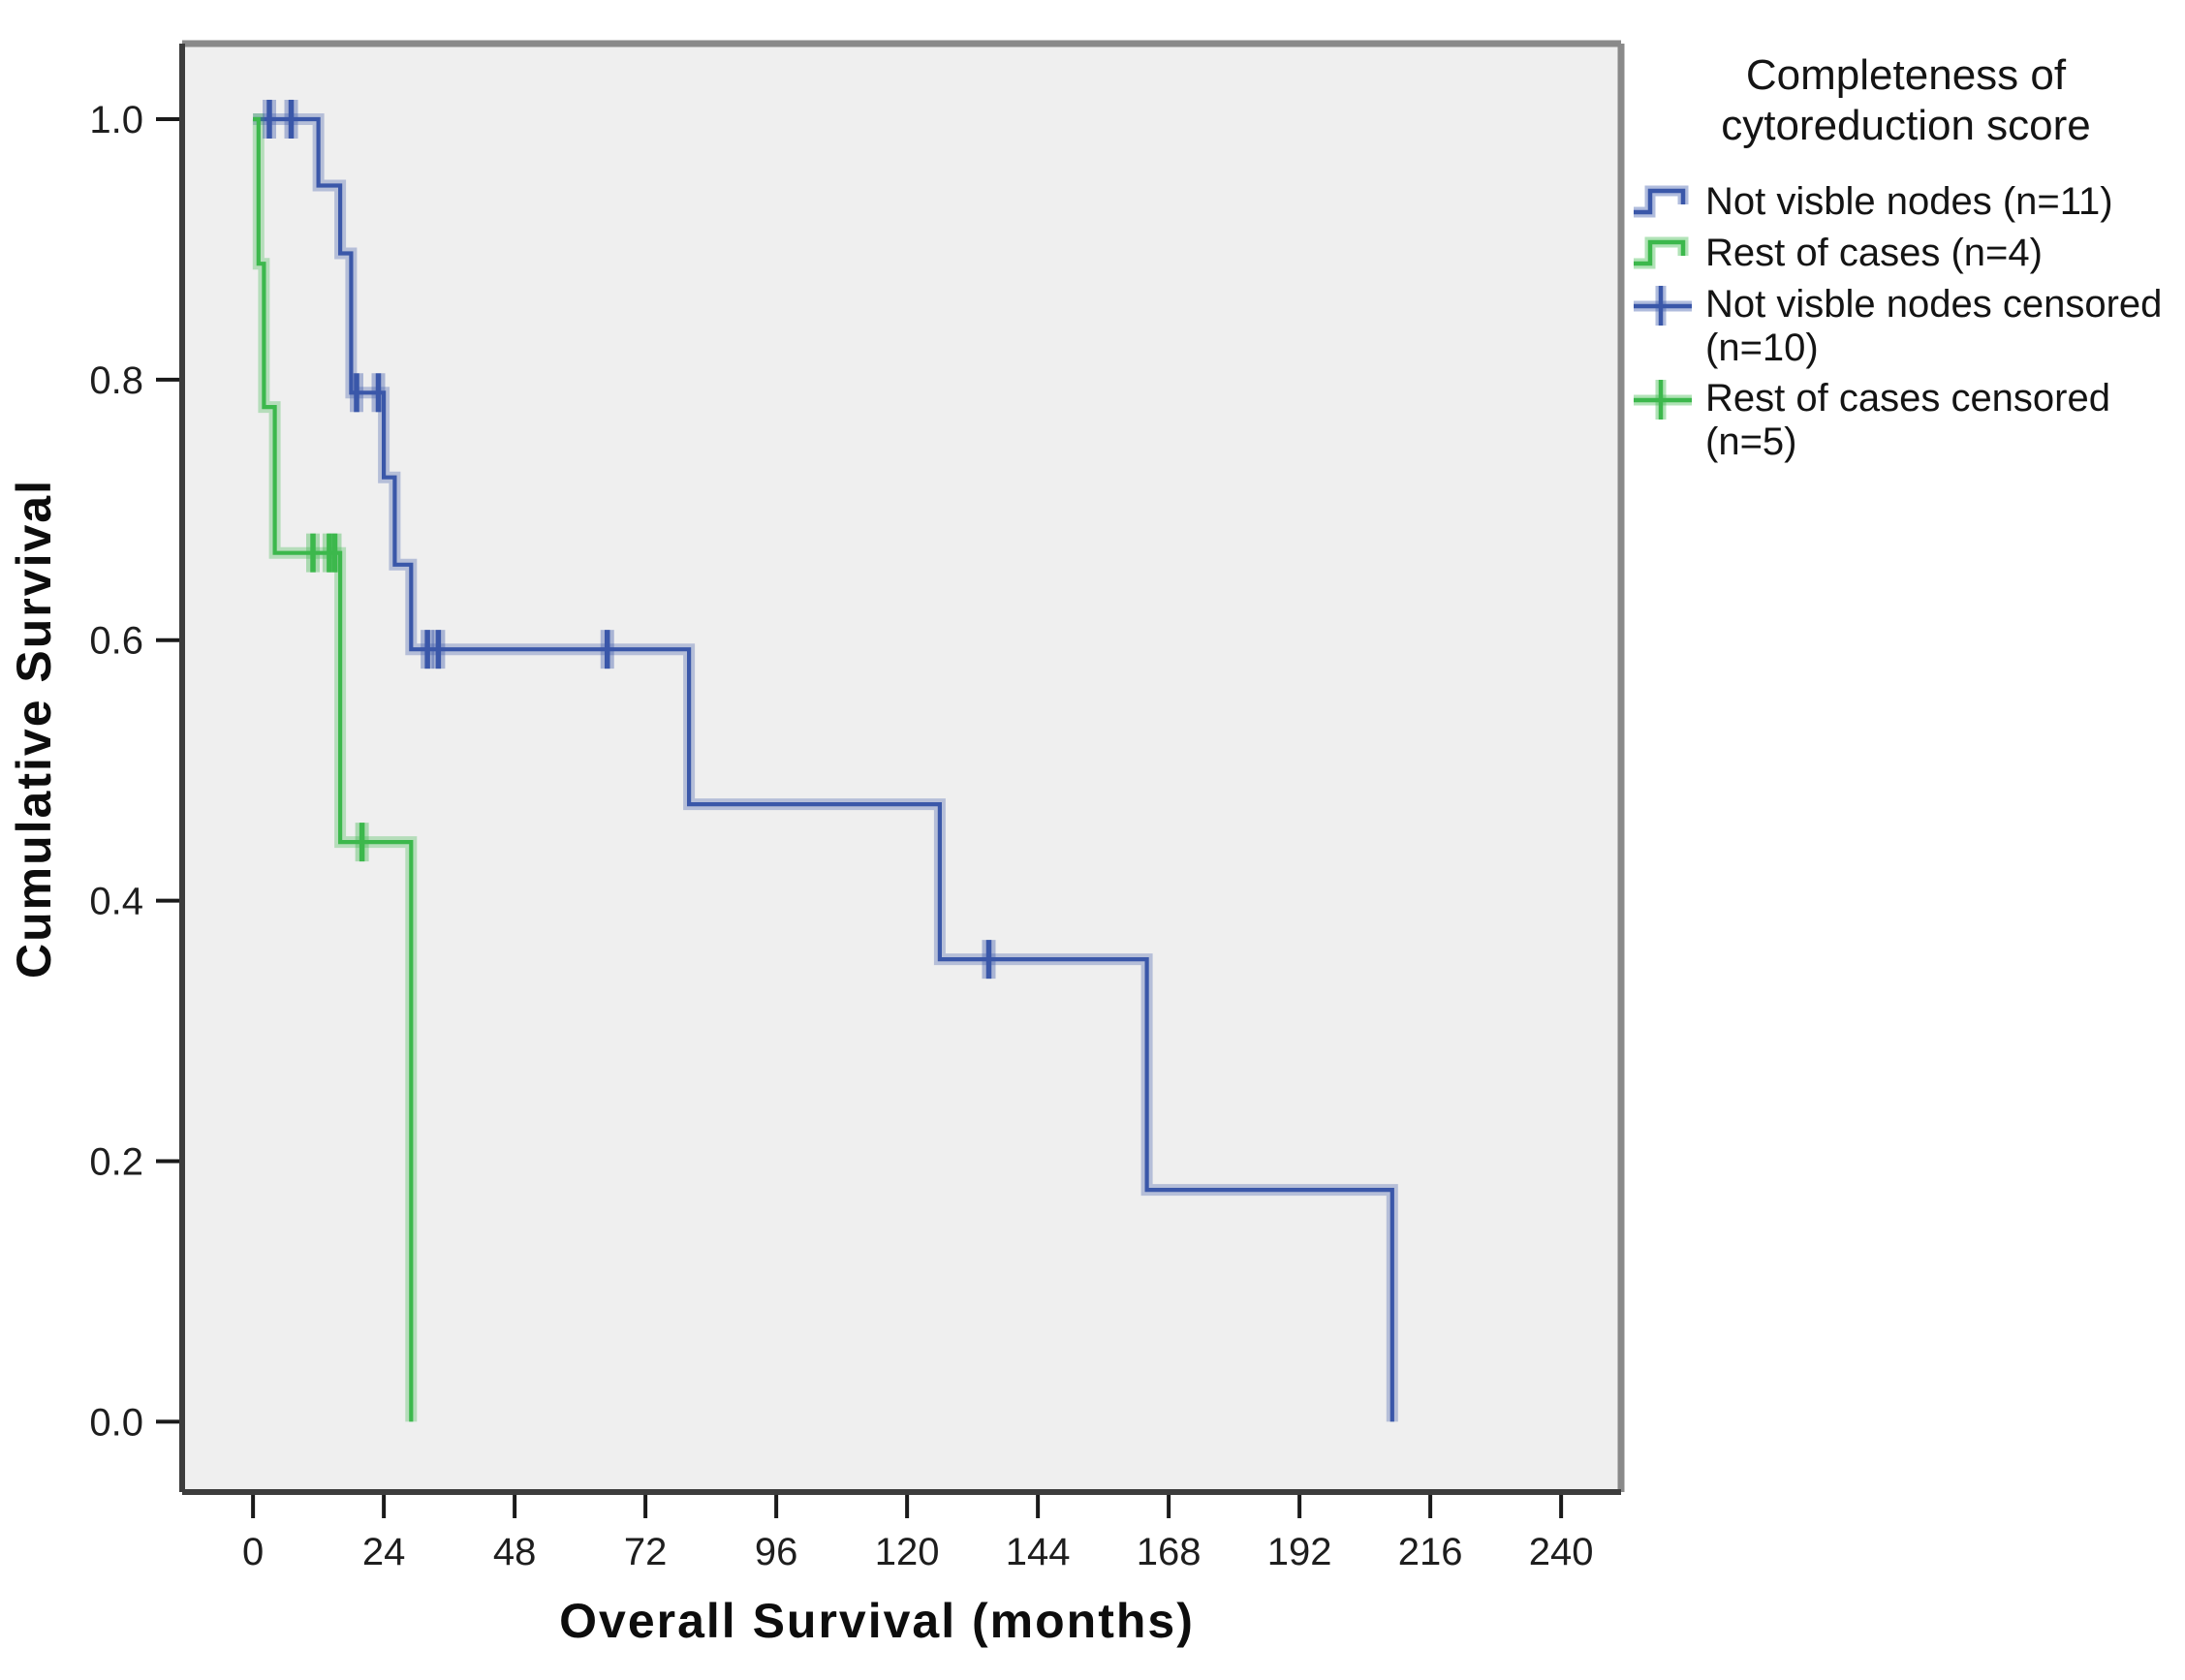  Describe the element at coordinates (646, 1552) in the screenshot. I see `x-tick-label: 72` at that location.